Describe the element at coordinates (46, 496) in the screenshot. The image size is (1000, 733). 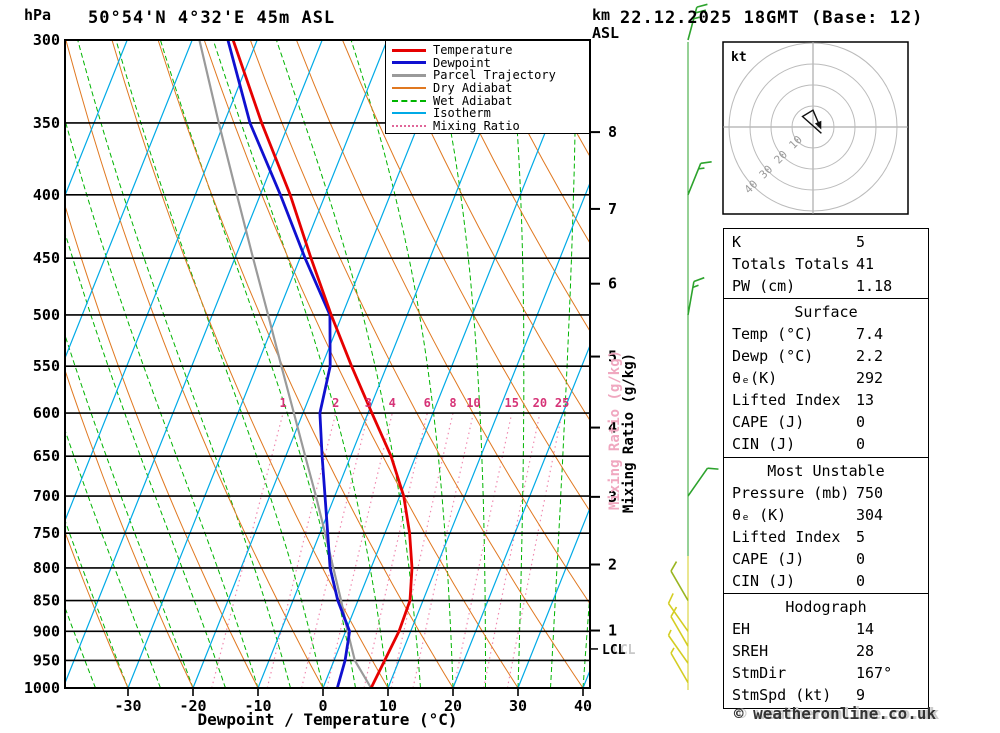
I see `pressure-tick-label: 700` at that location.